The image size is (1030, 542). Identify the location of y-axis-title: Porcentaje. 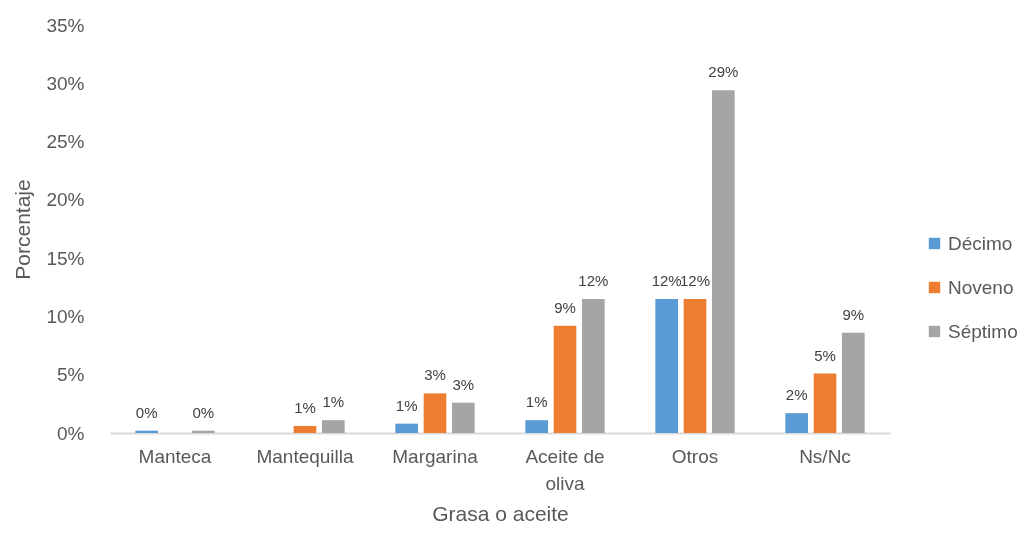
(23, 229).